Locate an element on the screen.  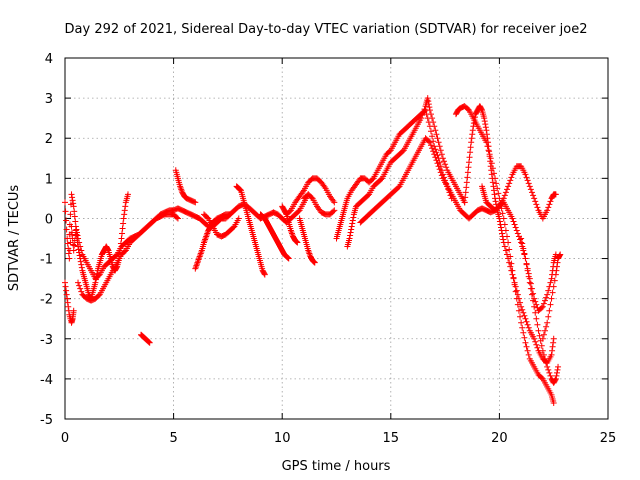
x-tick-label: 15 is located at coordinates (391, 438).